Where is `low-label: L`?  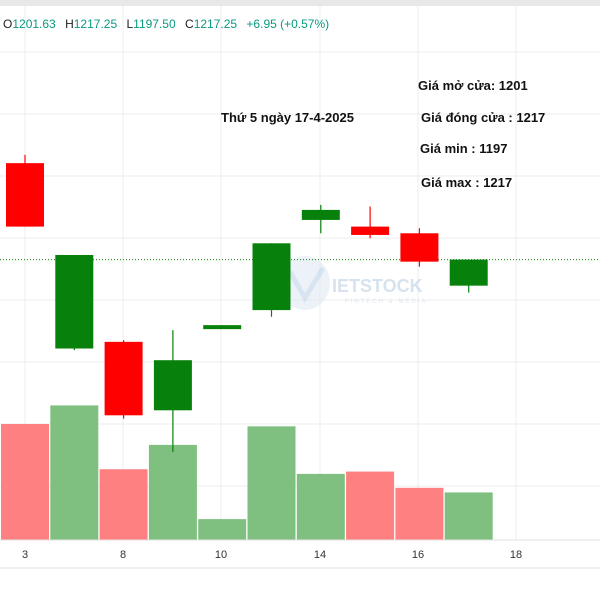 low-label: L is located at coordinates (129, 24).